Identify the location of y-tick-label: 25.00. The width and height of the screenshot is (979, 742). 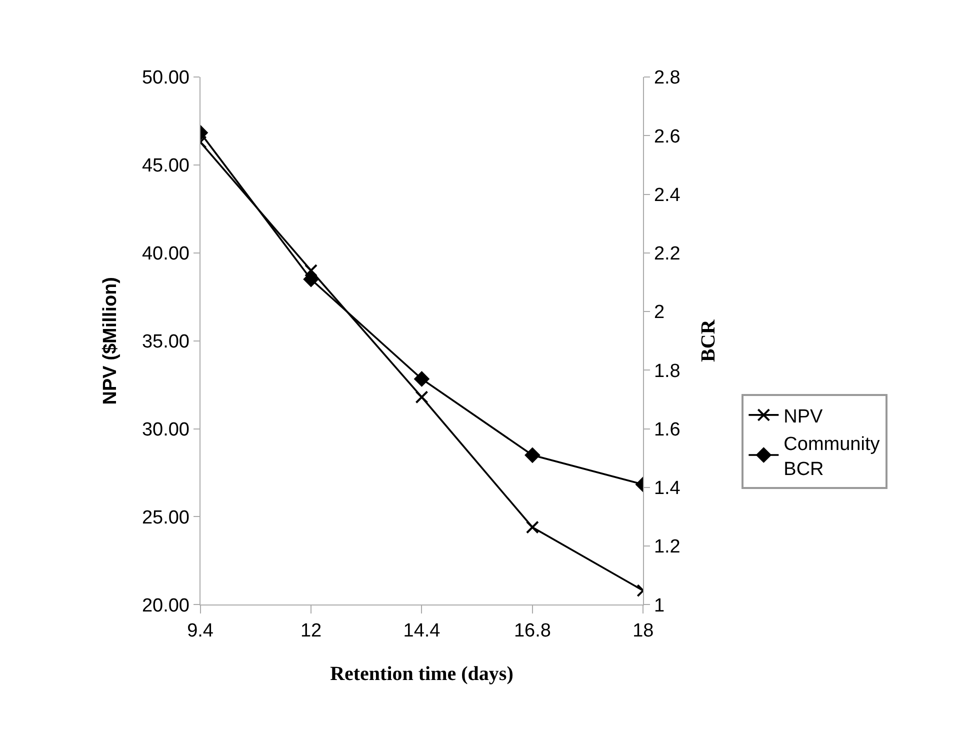
(166, 517).